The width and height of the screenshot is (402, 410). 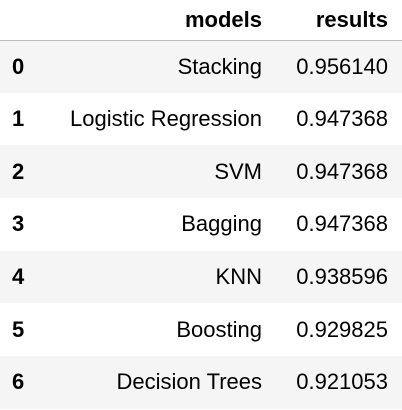 I want to click on table-row: 3 Bagging 0.947368, so click(x=201, y=224).